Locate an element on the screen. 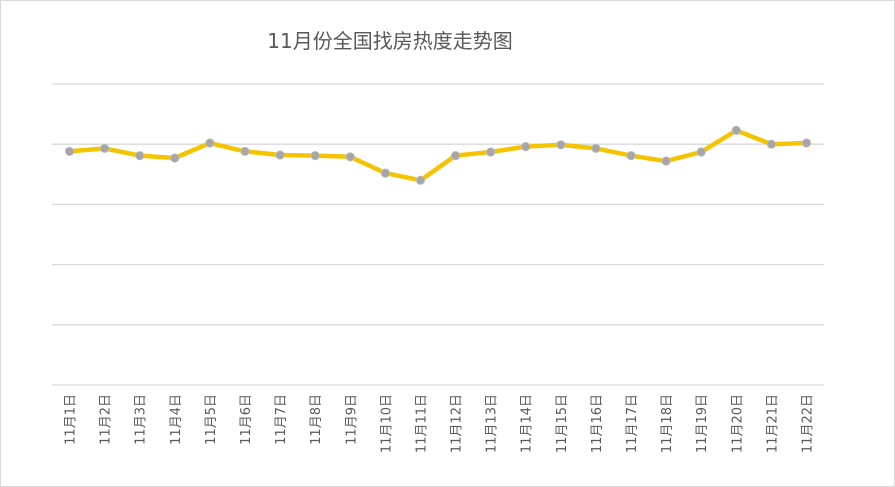 The height and width of the screenshot is (487, 895). x-tick-label: 11月22日 is located at coordinates (807, 423).